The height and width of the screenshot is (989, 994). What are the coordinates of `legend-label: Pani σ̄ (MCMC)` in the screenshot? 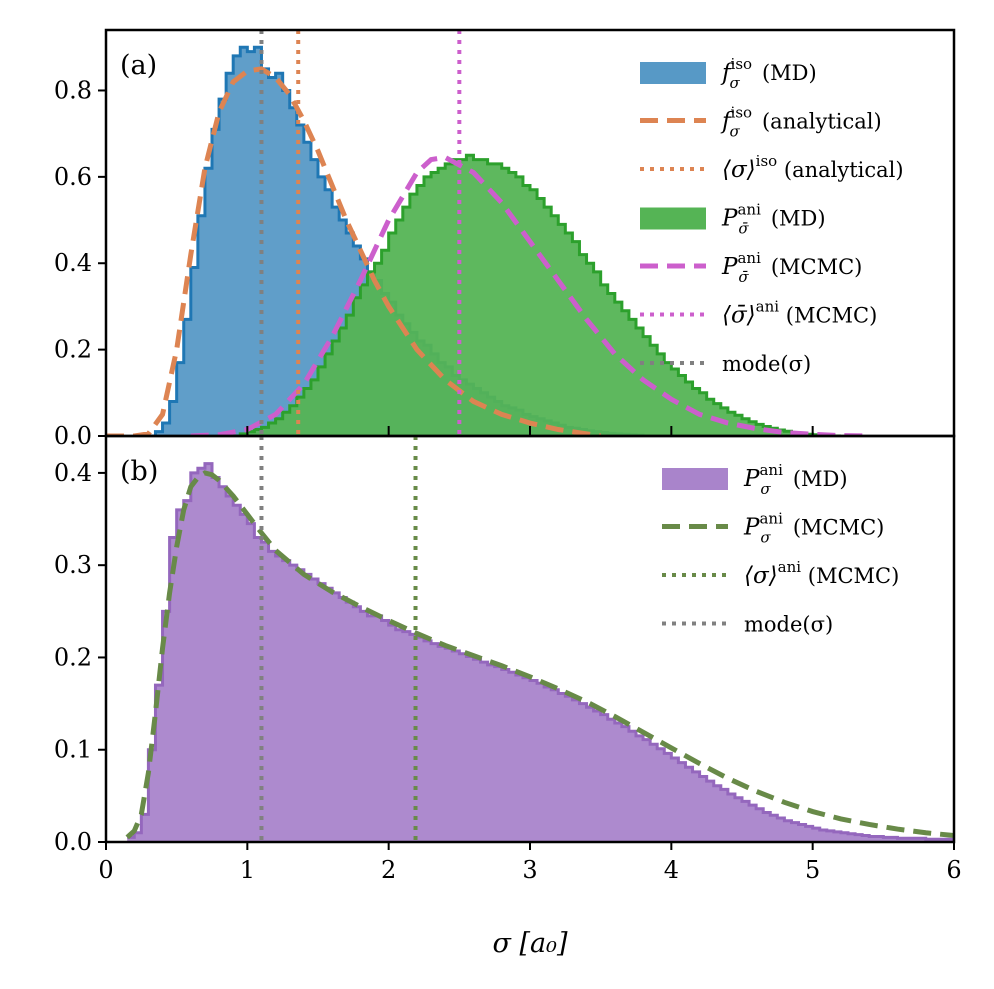 It's located at (791, 267).